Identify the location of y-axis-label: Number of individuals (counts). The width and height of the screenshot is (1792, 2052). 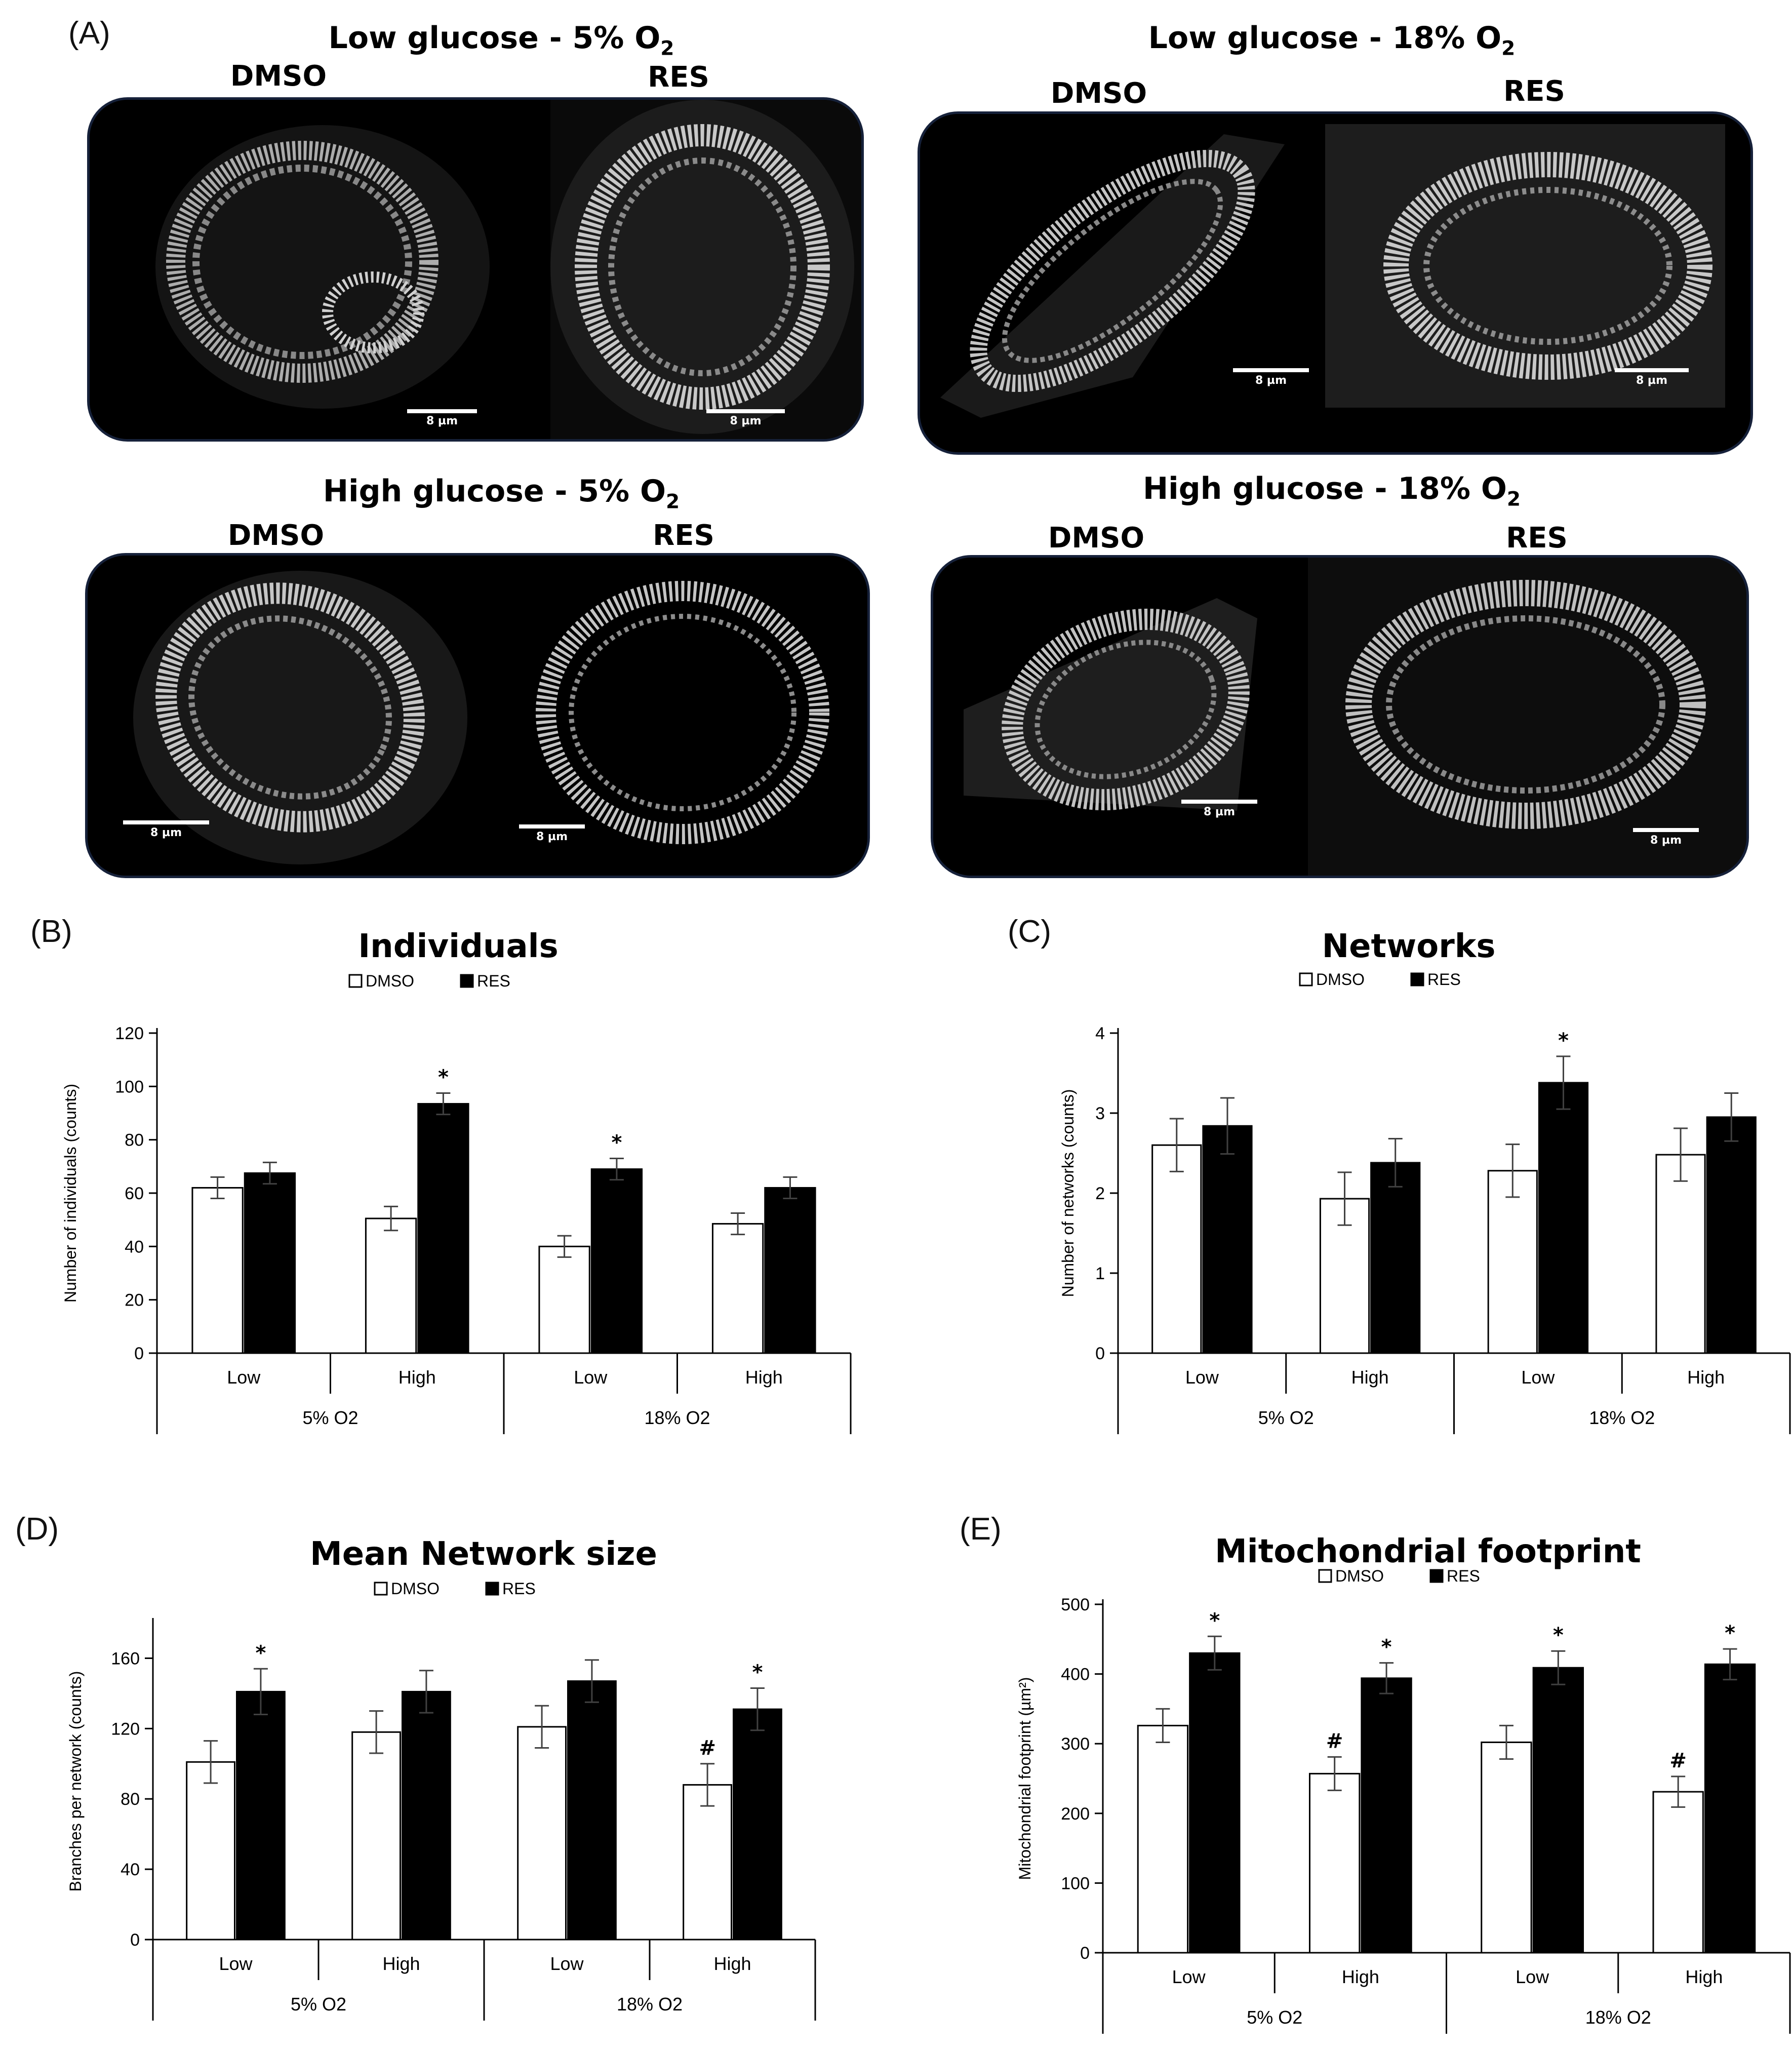
(70, 1193).